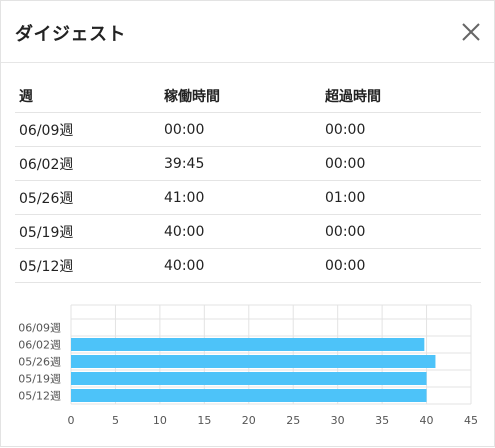  I want to click on cell-week: 05/26週, so click(87, 197).